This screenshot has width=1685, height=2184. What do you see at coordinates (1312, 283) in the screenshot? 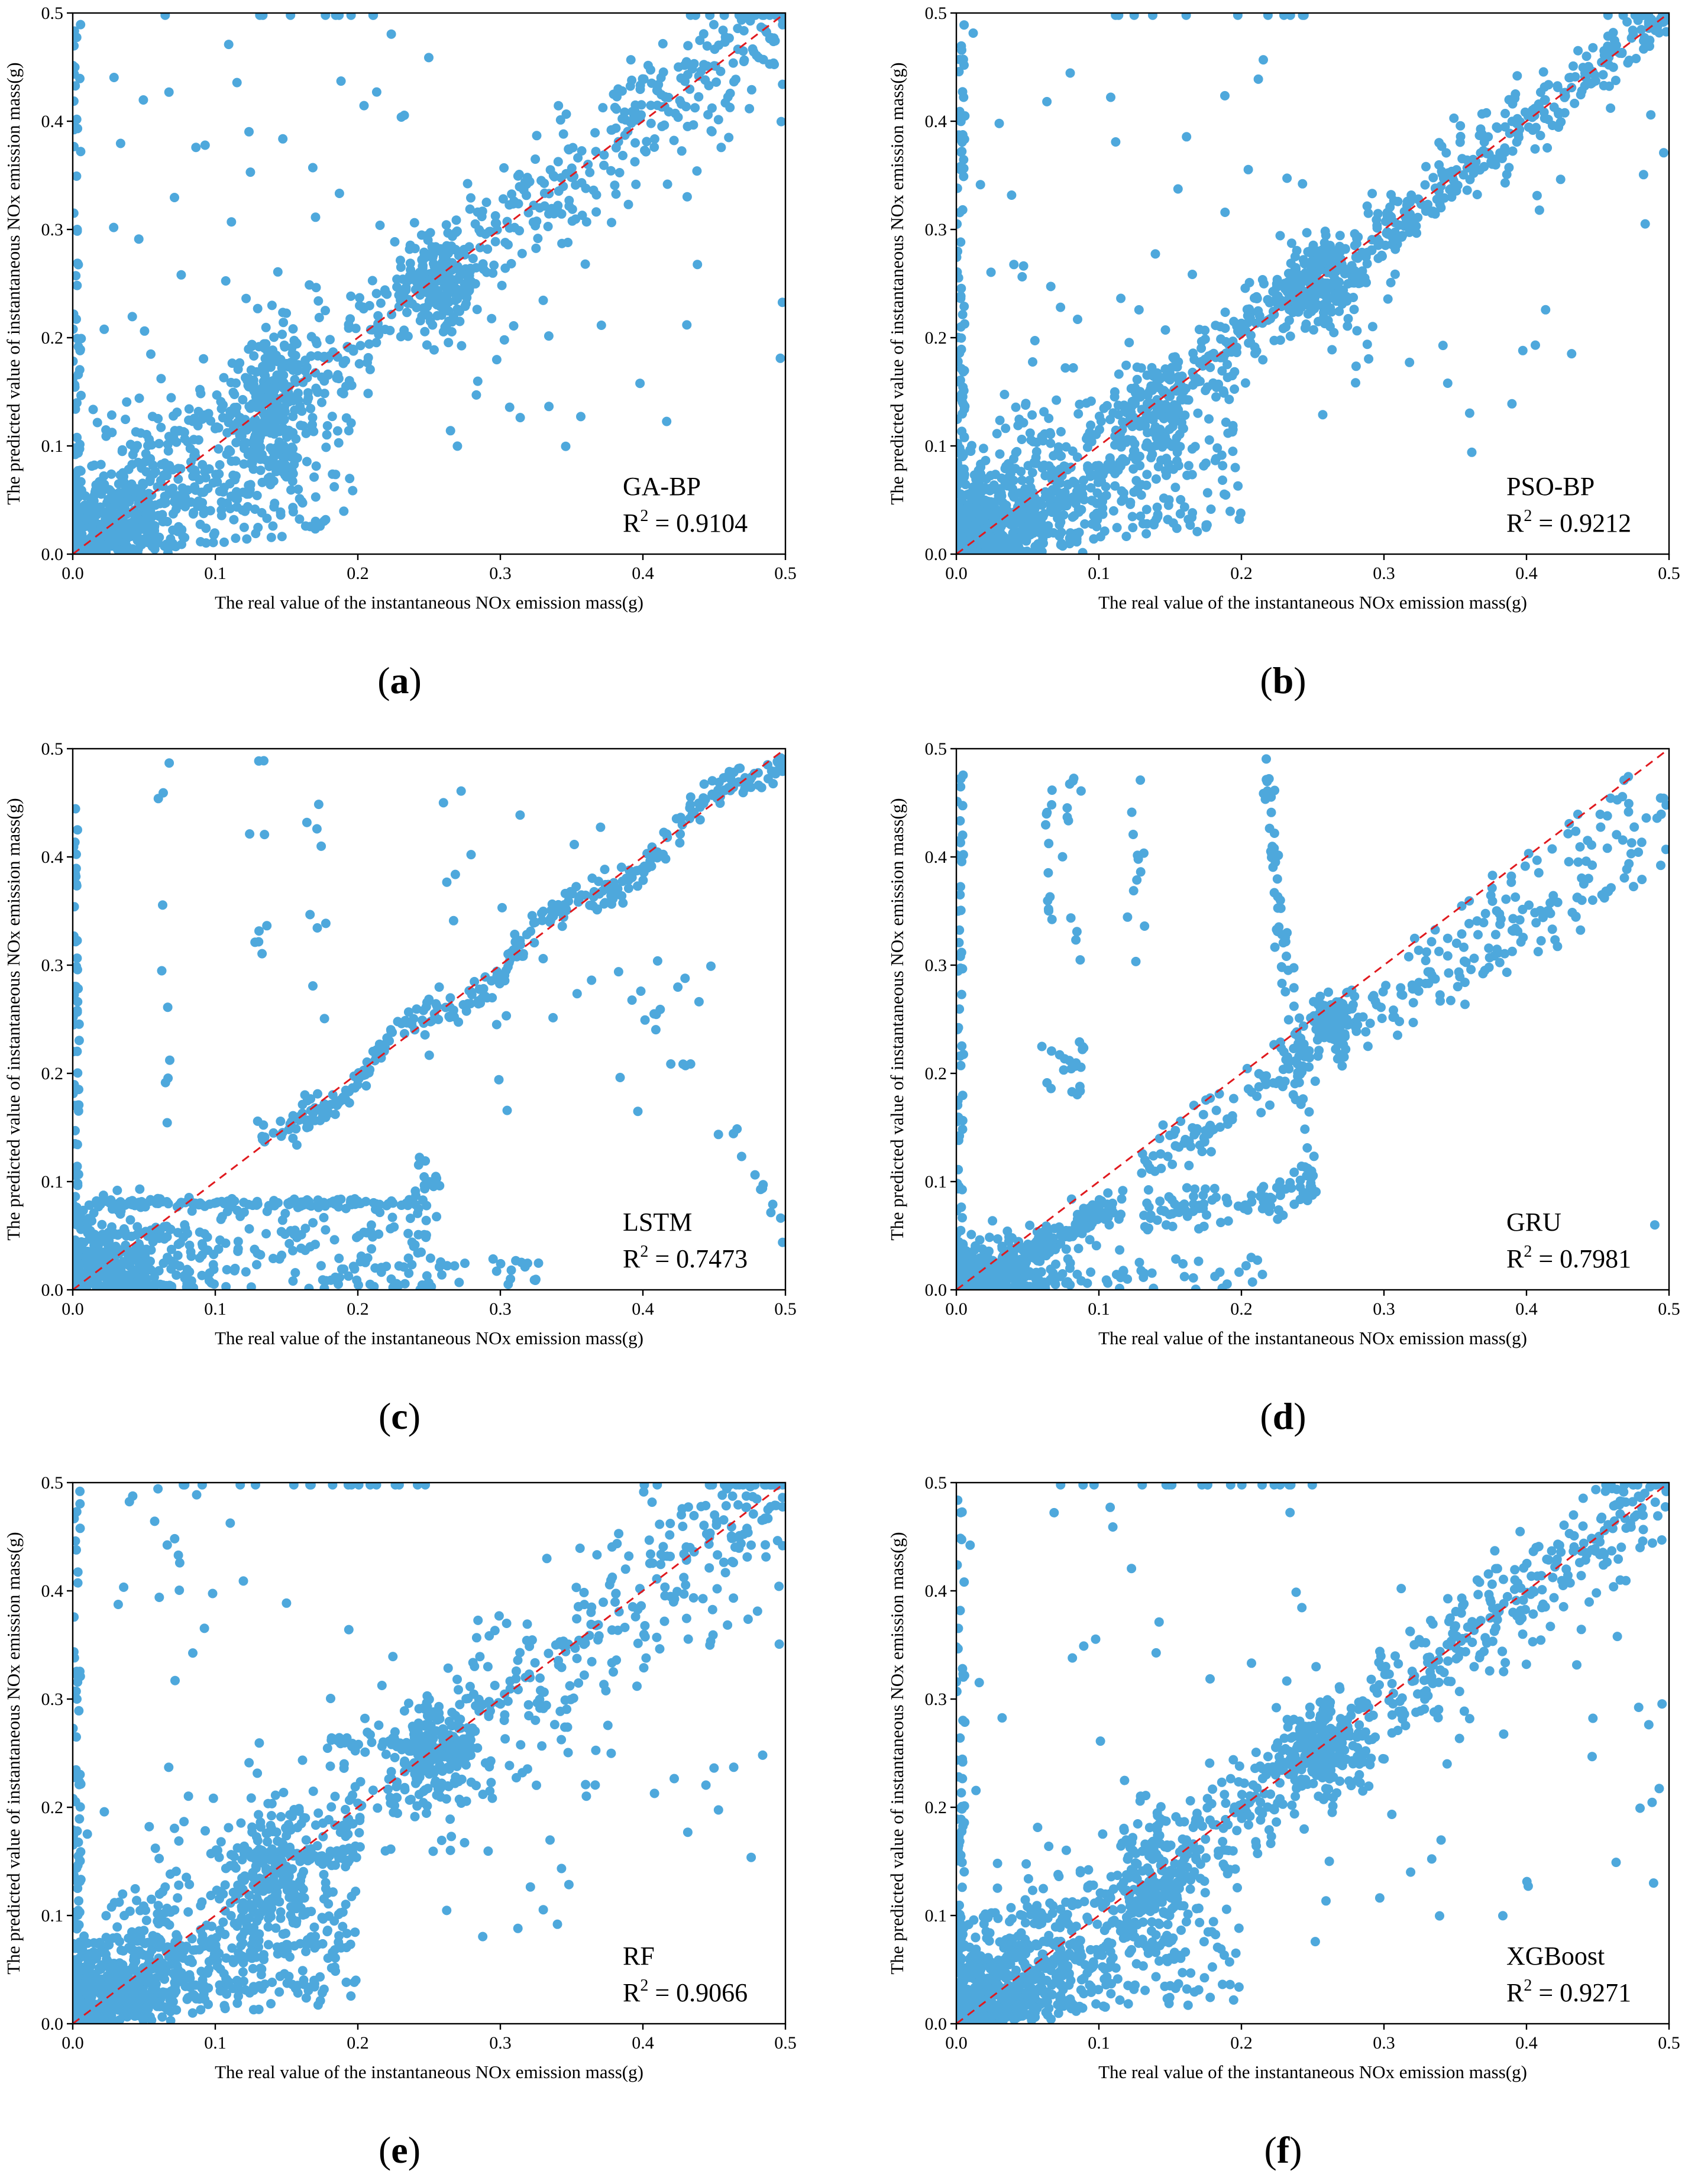
I see `panel-b-points` at bounding box center [1312, 283].